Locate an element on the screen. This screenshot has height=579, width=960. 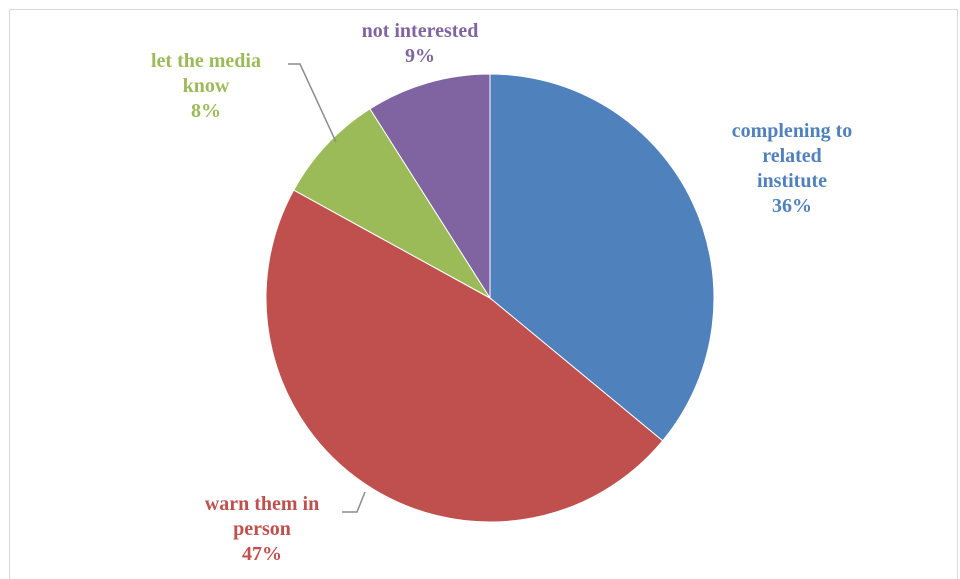
data-label-1: warn them in person 47% is located at coordinates (262, 529).